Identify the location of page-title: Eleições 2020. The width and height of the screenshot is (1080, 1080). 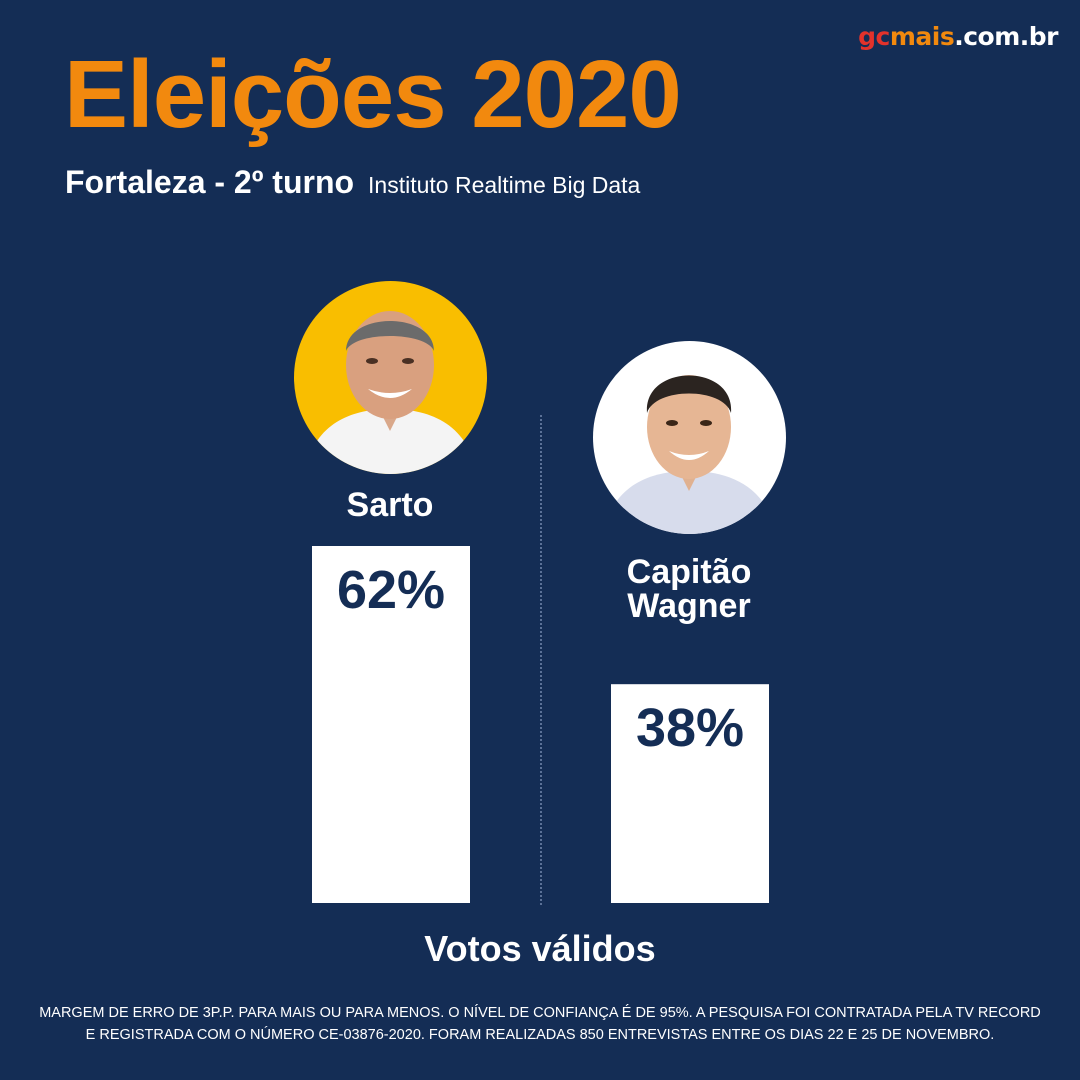
(373, 94).